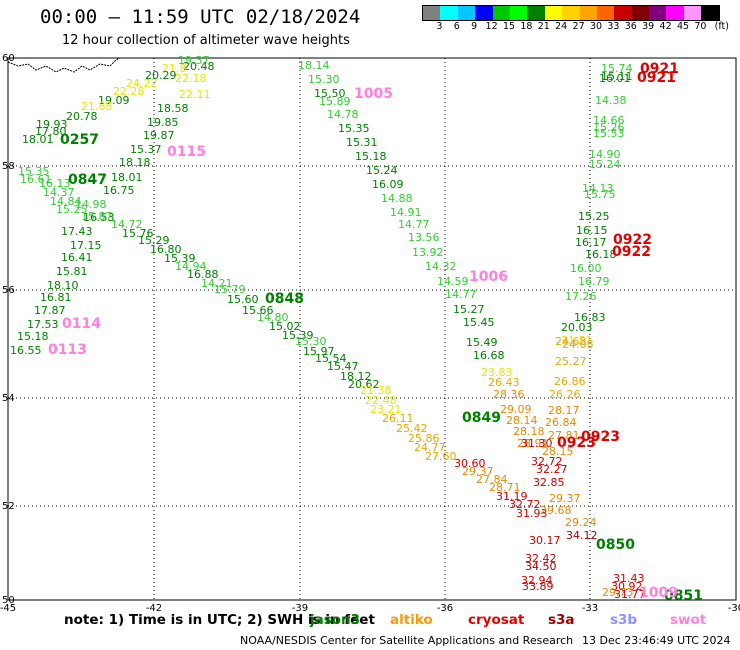  I want to click on pass-label: 0848, so click(284, 299).